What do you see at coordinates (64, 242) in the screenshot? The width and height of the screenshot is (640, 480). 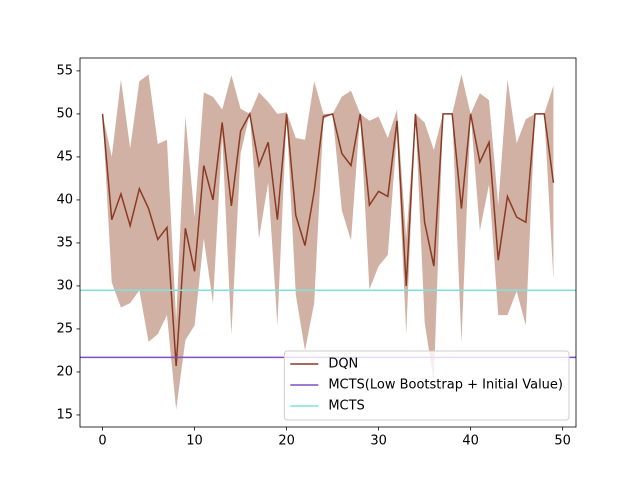 I see `y-tick-label: 35` at bounding box center [64, 242].